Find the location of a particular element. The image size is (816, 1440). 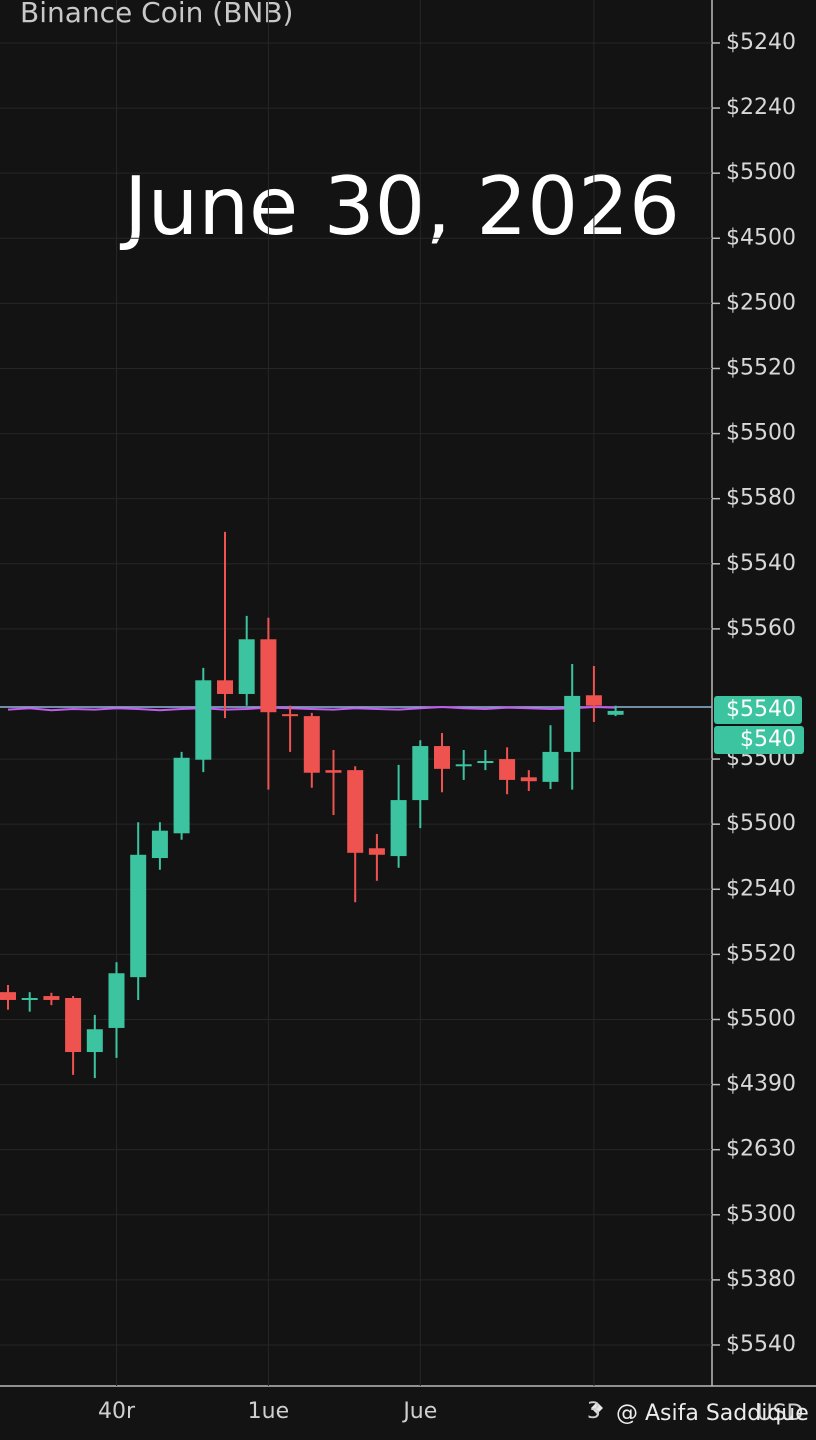

watermark-text: @ Asifa Saddique is located at coordinates (712, 1413).